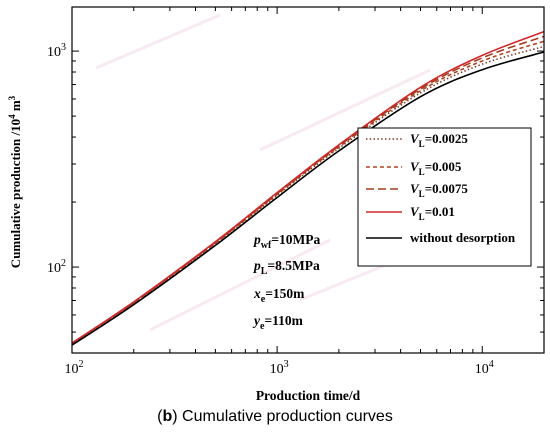 The height and width of the screenshot is (435, 550). What do you see at coordinates (279, 295) in the screenshot?
I see `annotation-2: xe=150m` at bounding box center [279, 295].